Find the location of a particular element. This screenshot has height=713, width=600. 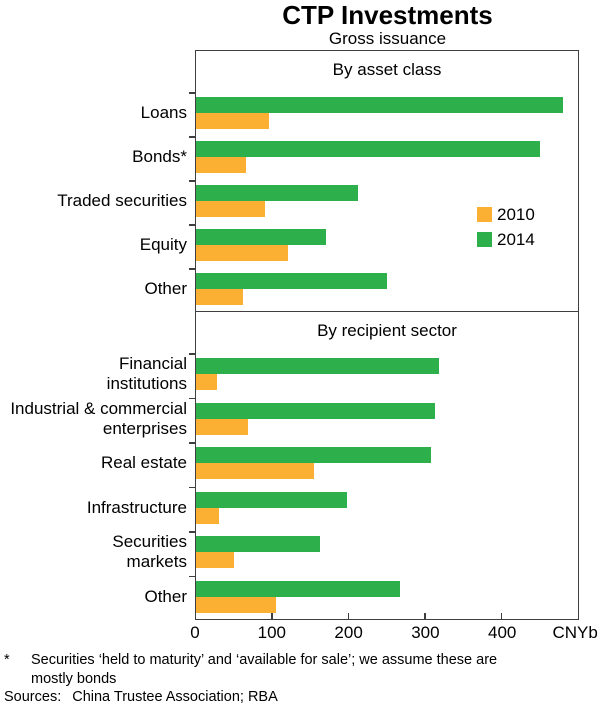

category-label: Industrial & commercial enterprises is located at coordinates (98, 418).